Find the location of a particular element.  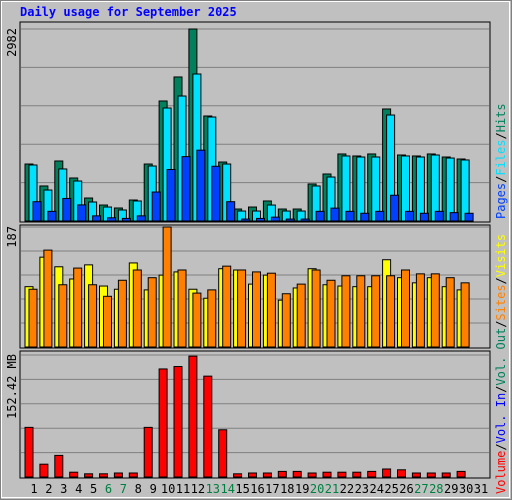

x-tick-label: 27 is located at coordinates (421, 489).